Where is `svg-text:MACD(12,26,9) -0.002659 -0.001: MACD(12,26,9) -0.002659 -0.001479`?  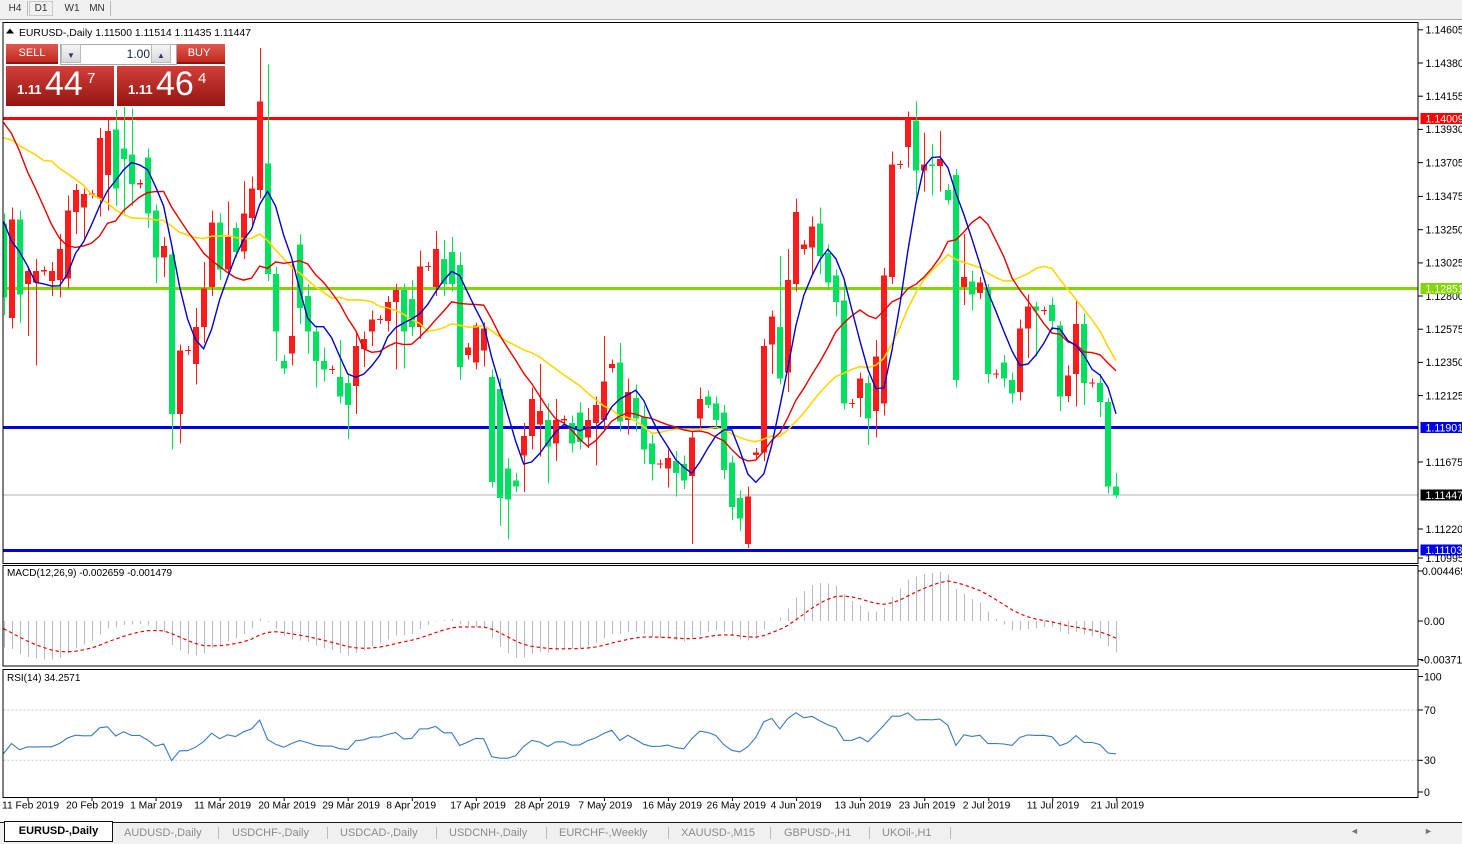
svg-text:MACD(12,26,9) -0.002659 -0.001: MACD(12,26,9) -0.002659 -0.001479 is located at coordinates (90, 573).